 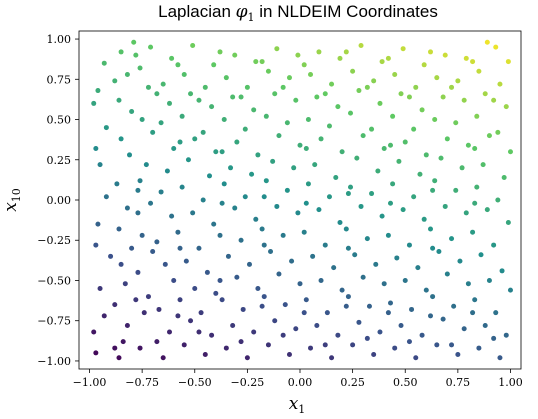 I want to click on x-tick-label: 0.00, so click(x=300, y=382).